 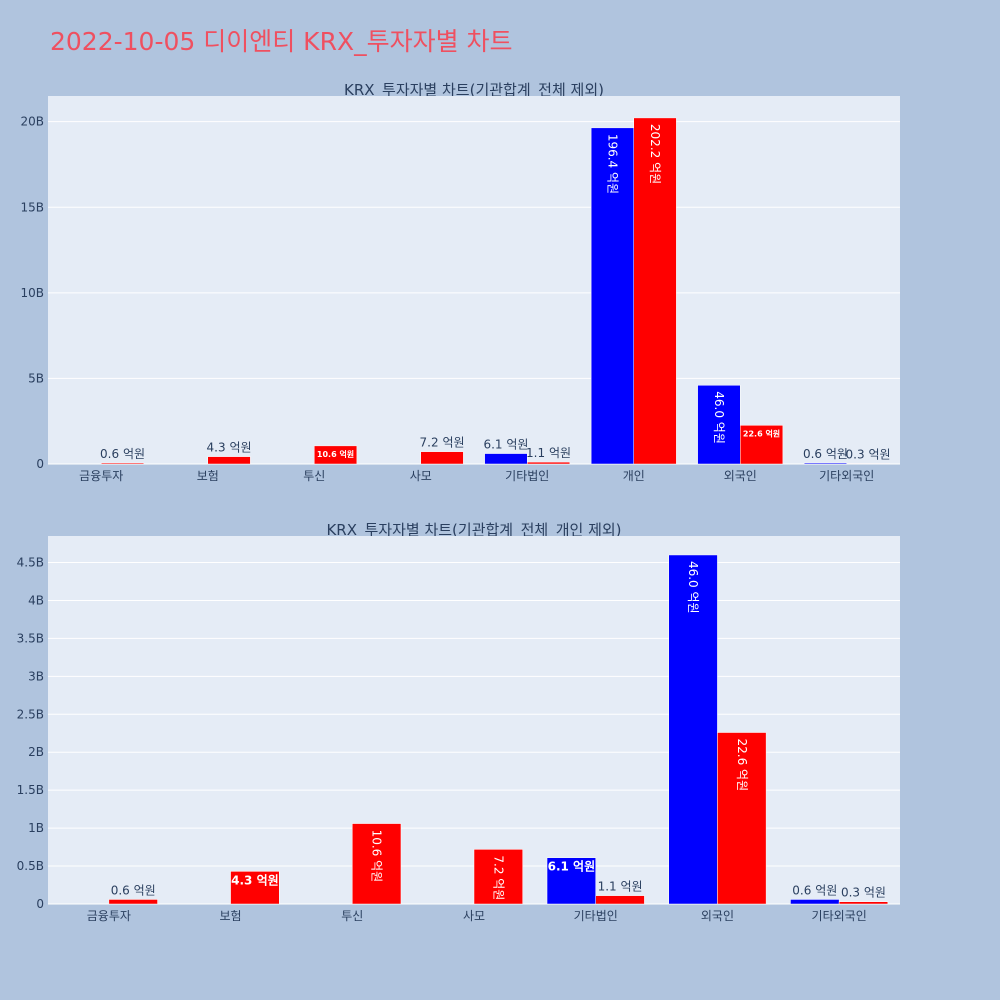 What do you see at coordinates (36, 600) in the screenshot?
I see `y-tick-label: 4B` at bounding box center [36, 600].